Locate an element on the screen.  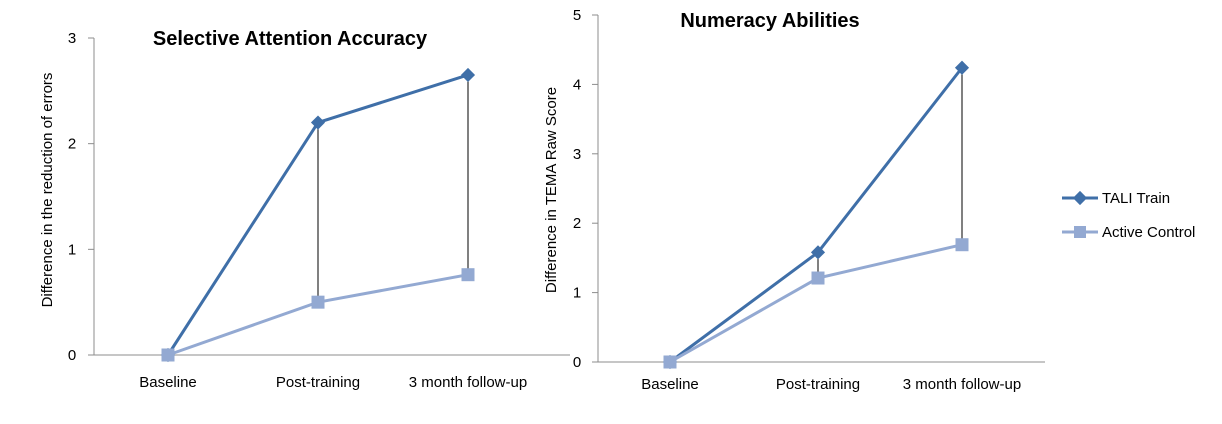
legend: TALI Train Active Control is located at coordinates (1128, 215).